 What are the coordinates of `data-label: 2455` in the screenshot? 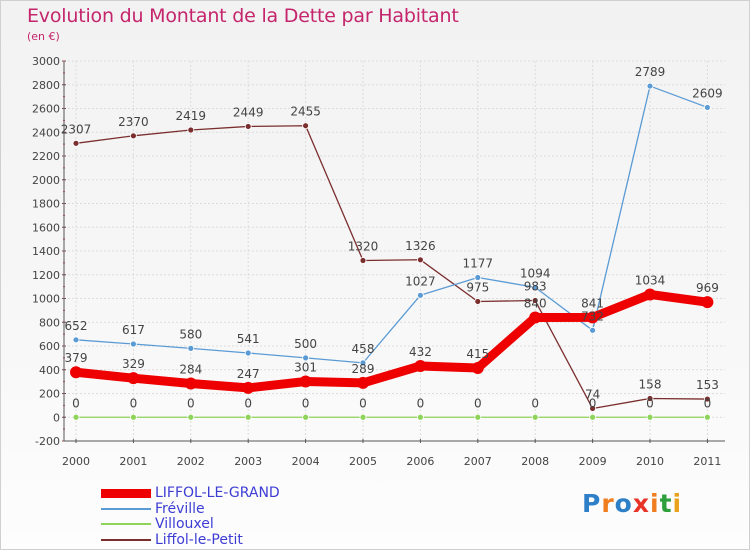 It's located at (305, 112).